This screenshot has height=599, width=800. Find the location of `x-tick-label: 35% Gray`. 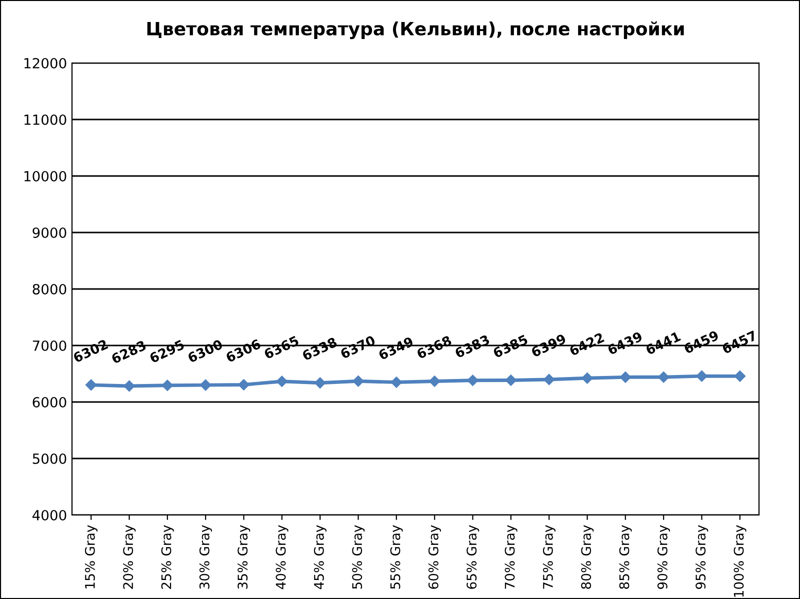

x-tick-label: 35% Gray is located at coordinates (244, 557).